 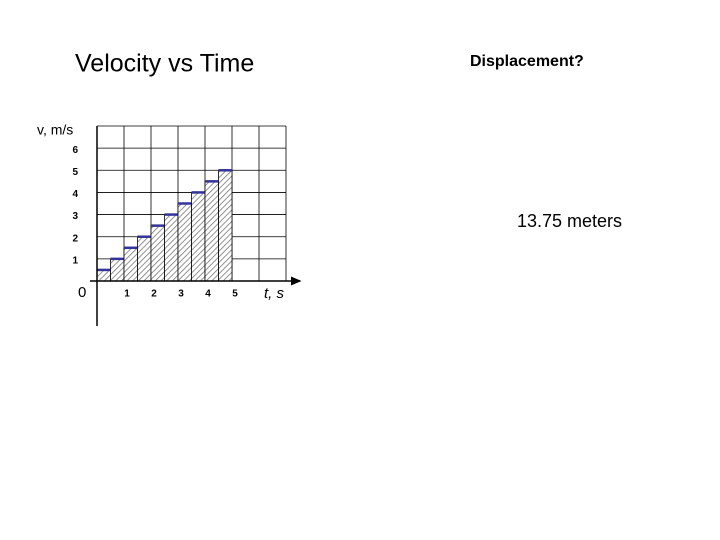 I want to click on y-tick-label: 2, so click(x=75, y=238).